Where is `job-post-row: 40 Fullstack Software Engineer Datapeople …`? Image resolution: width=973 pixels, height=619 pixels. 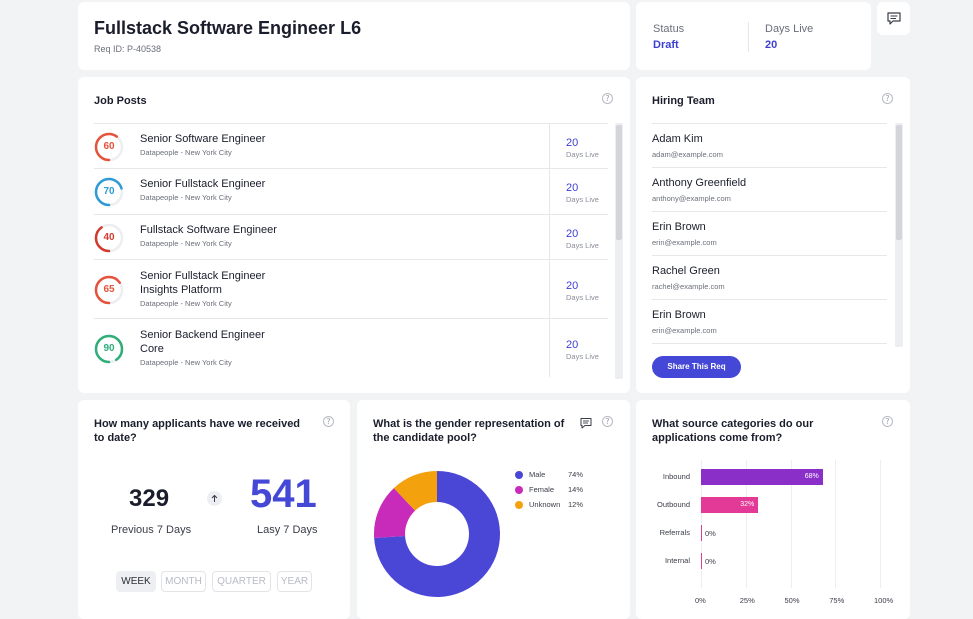
job-post-row: 40 Fullstack Software Engineer Datapeople … is located at coordinates (351, 236).